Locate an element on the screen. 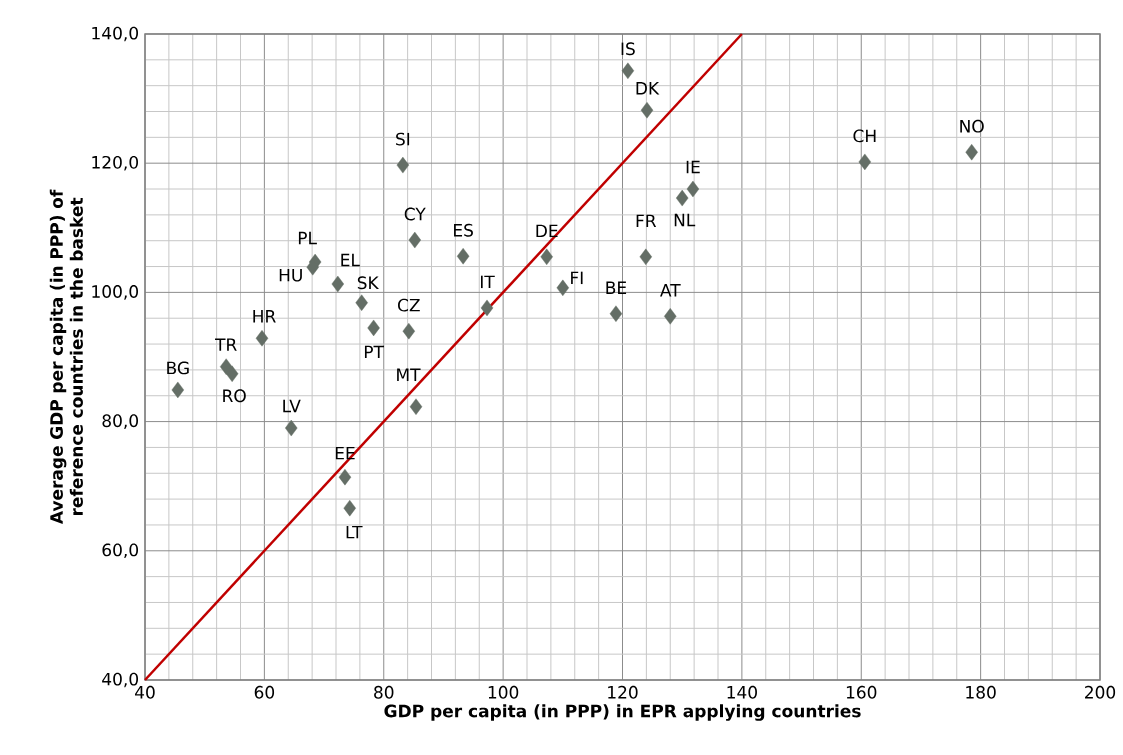 The image size is (1123, 755). y-axis-title: Average GDP per capita (in PPP) of reference countries in the basket is located at coordinates (66, 357).